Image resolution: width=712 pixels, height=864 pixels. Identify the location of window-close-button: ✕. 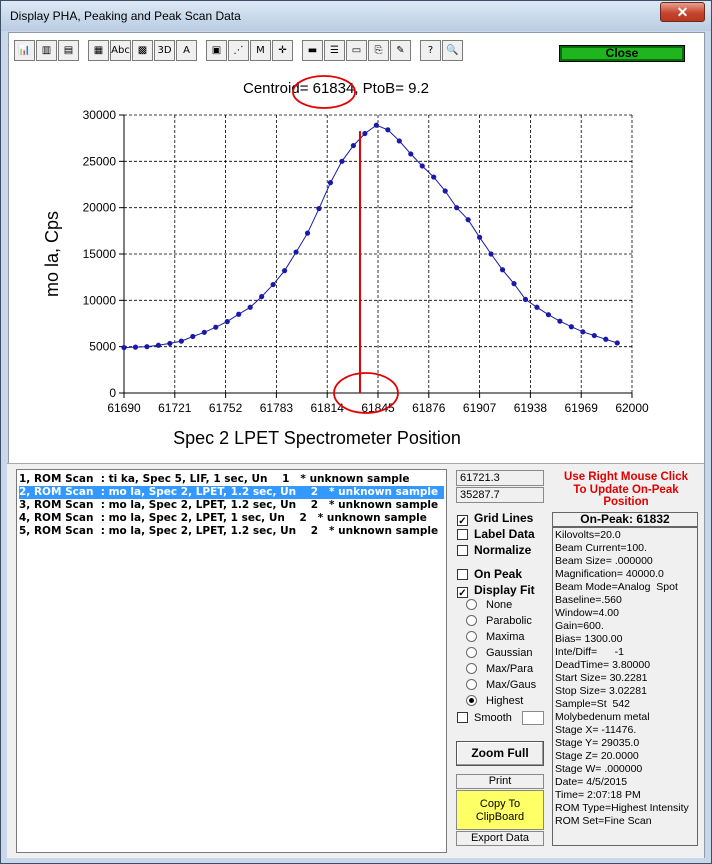
(682, 12).